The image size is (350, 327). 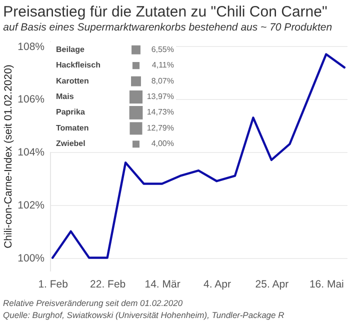 What do you see at coordinates (31, 46) in the screenshot?
I see `y-tick-label: 108%` at bounding box center [31, 46].